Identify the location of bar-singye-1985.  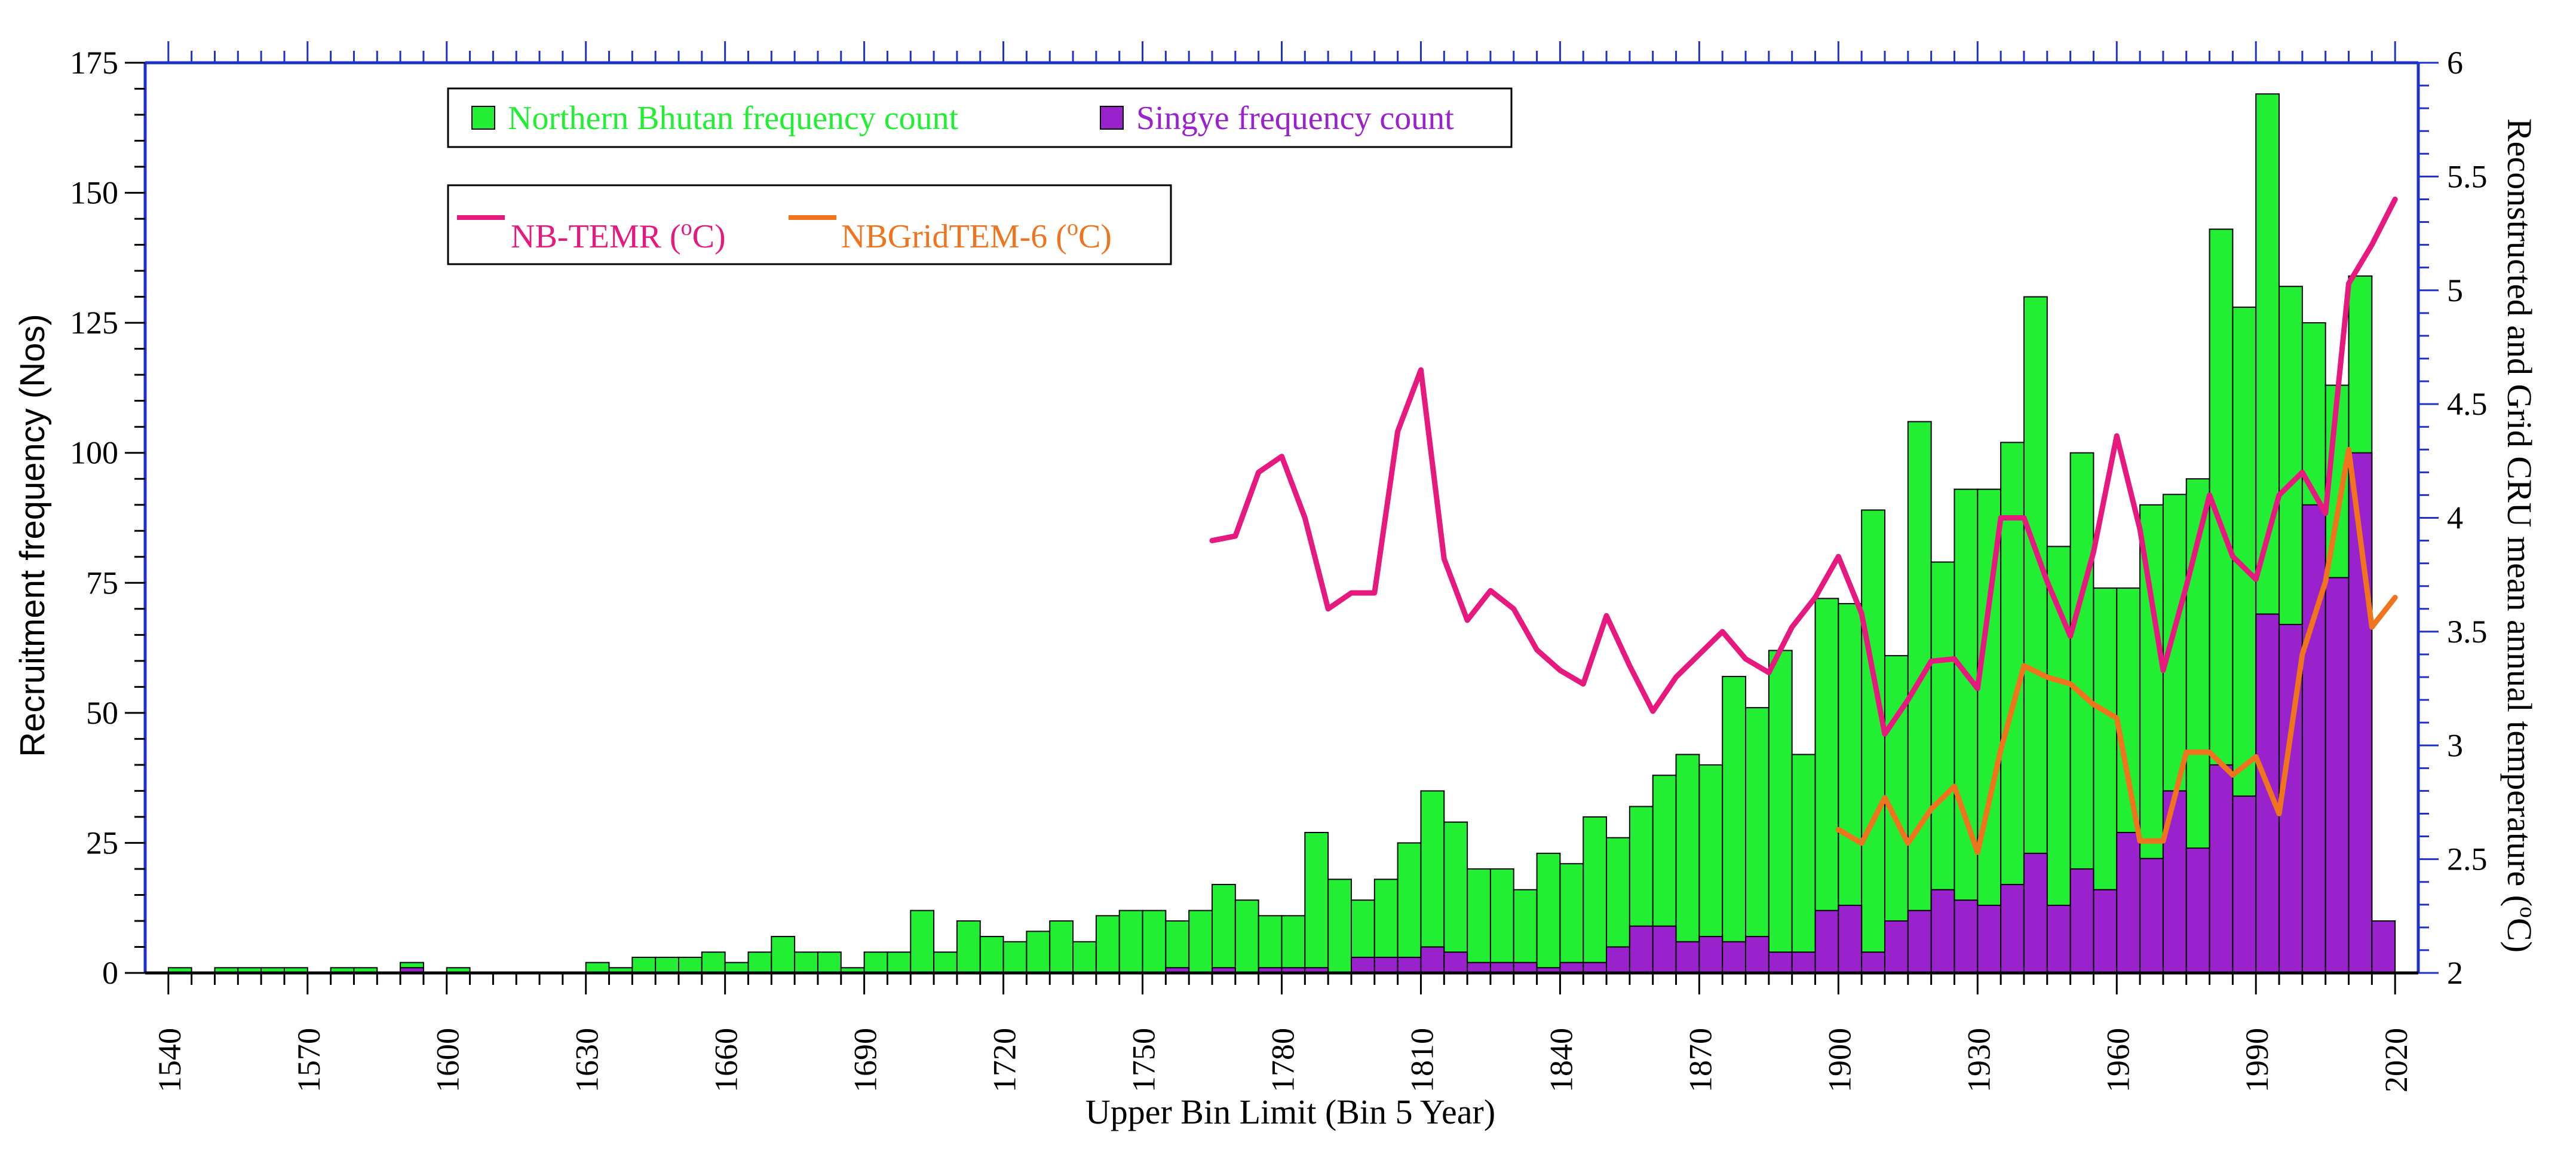
(2221, 869).